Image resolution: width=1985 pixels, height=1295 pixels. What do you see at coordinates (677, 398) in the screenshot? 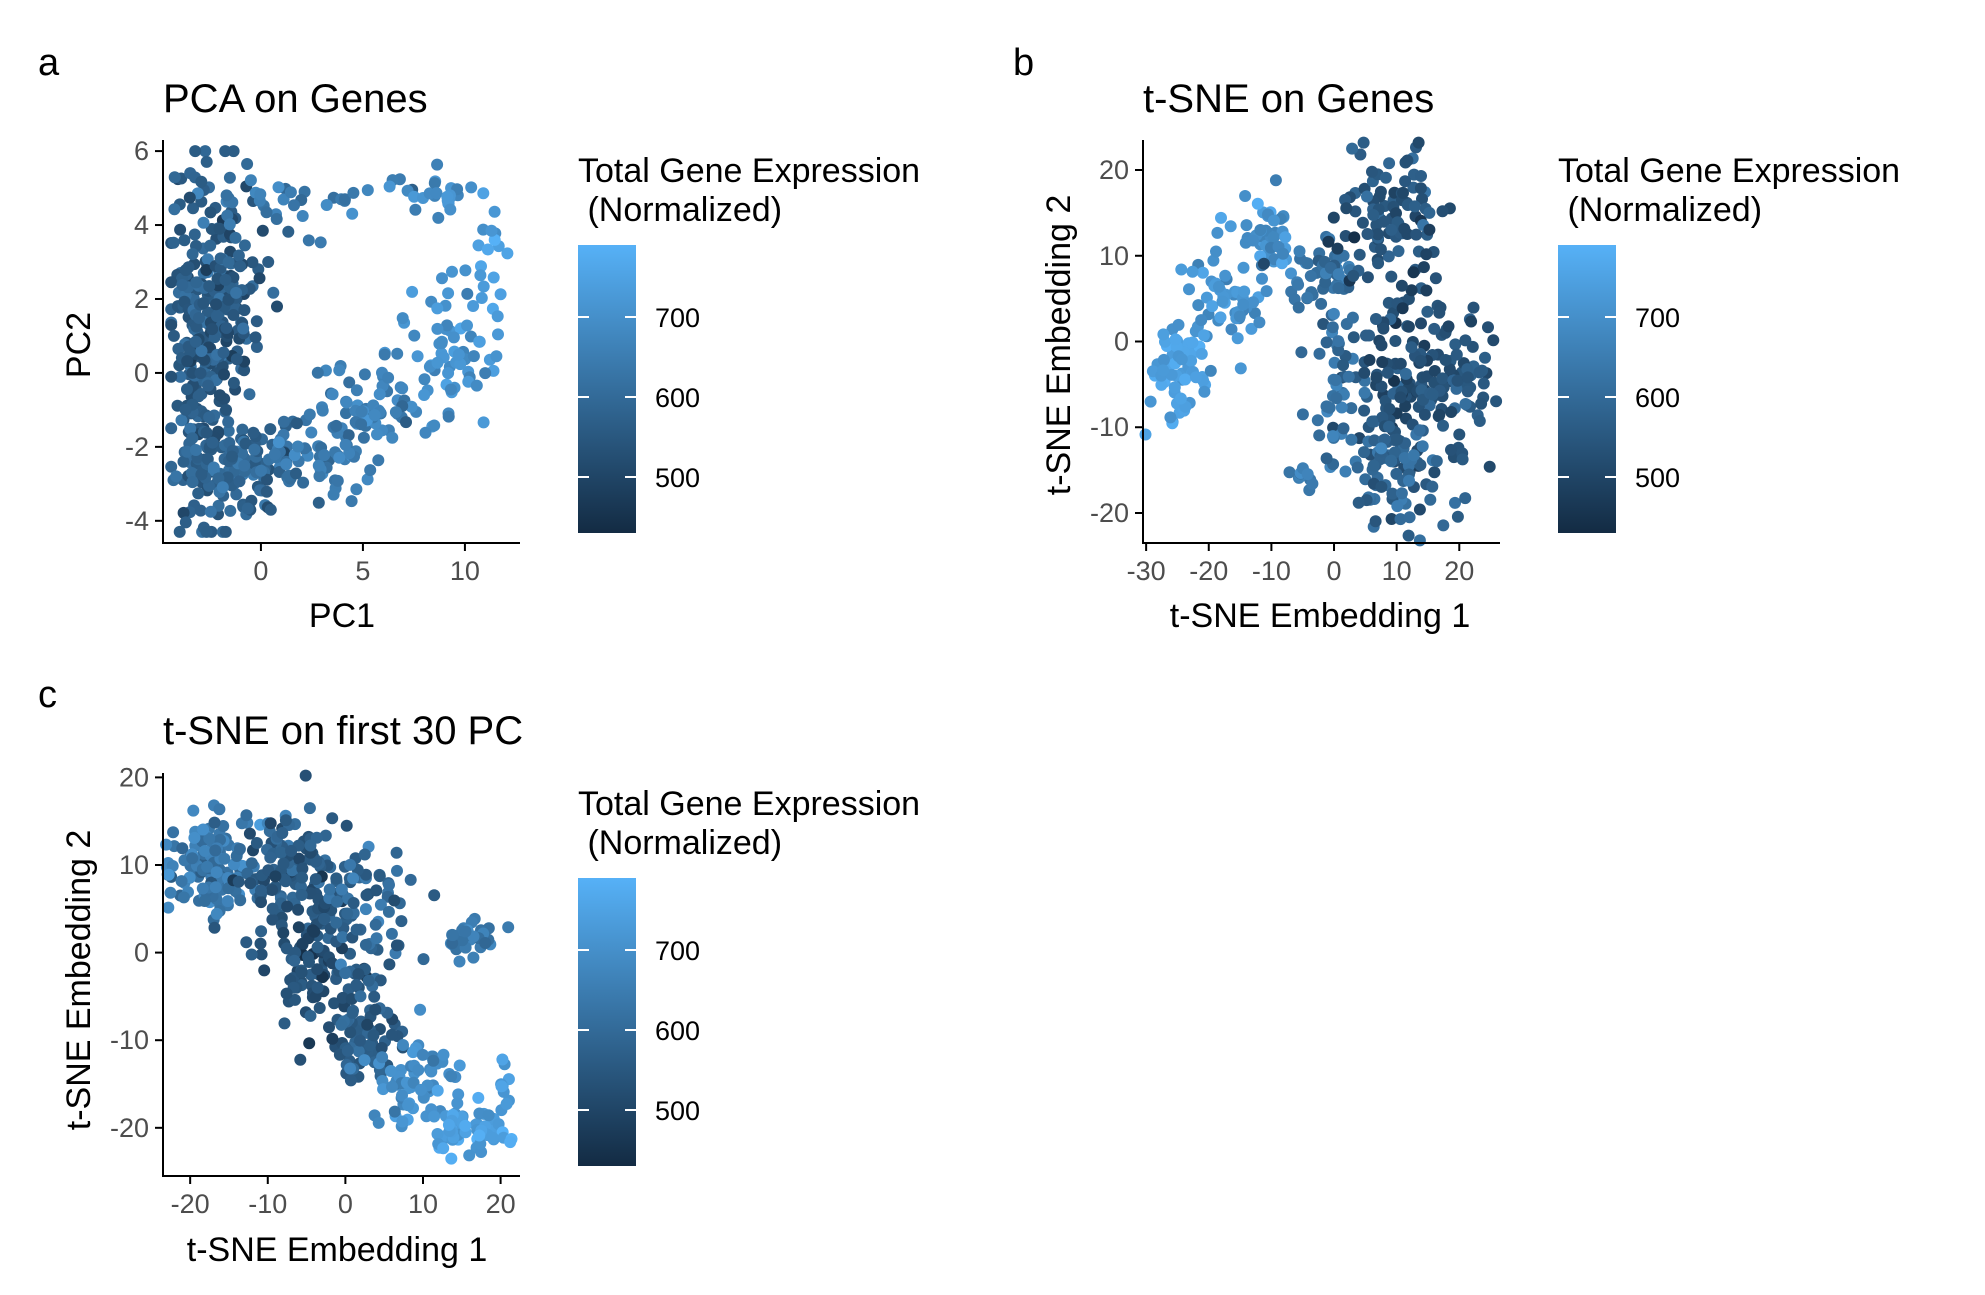
I see `colorbar-tick-label: 600` at bounding box center [677, 398].